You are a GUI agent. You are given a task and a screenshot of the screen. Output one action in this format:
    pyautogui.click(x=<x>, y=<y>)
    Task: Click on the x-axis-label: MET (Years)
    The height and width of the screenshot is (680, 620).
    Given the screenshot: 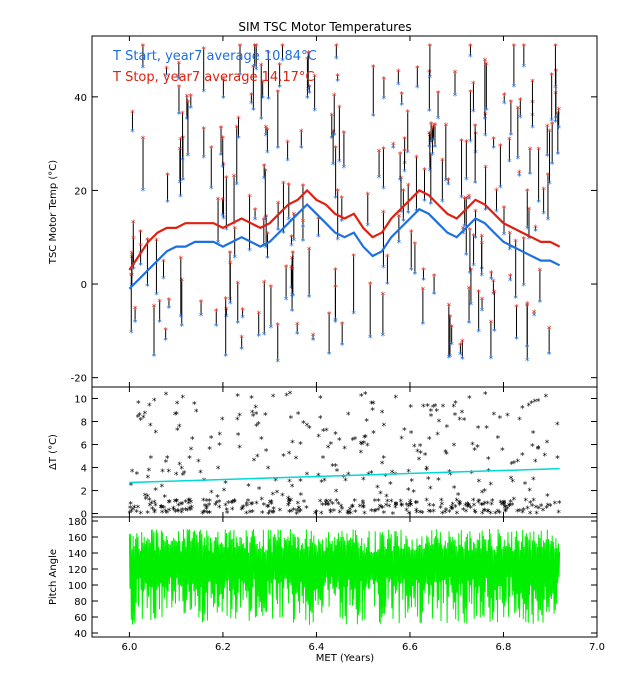 What is the action you would take?
    pyautogui.click(x=345, y=658)
    